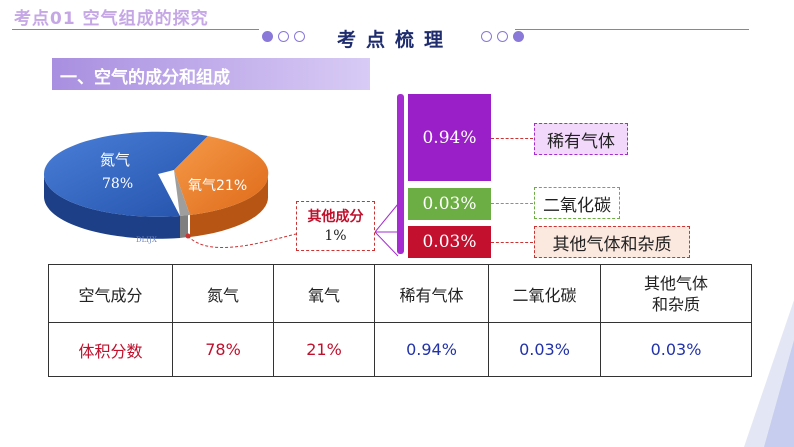 This screenshot has width=794, height=447. Describe the element at coordinates (335, 236) in the screenshot. I see `callout-value: 1%` at that location.